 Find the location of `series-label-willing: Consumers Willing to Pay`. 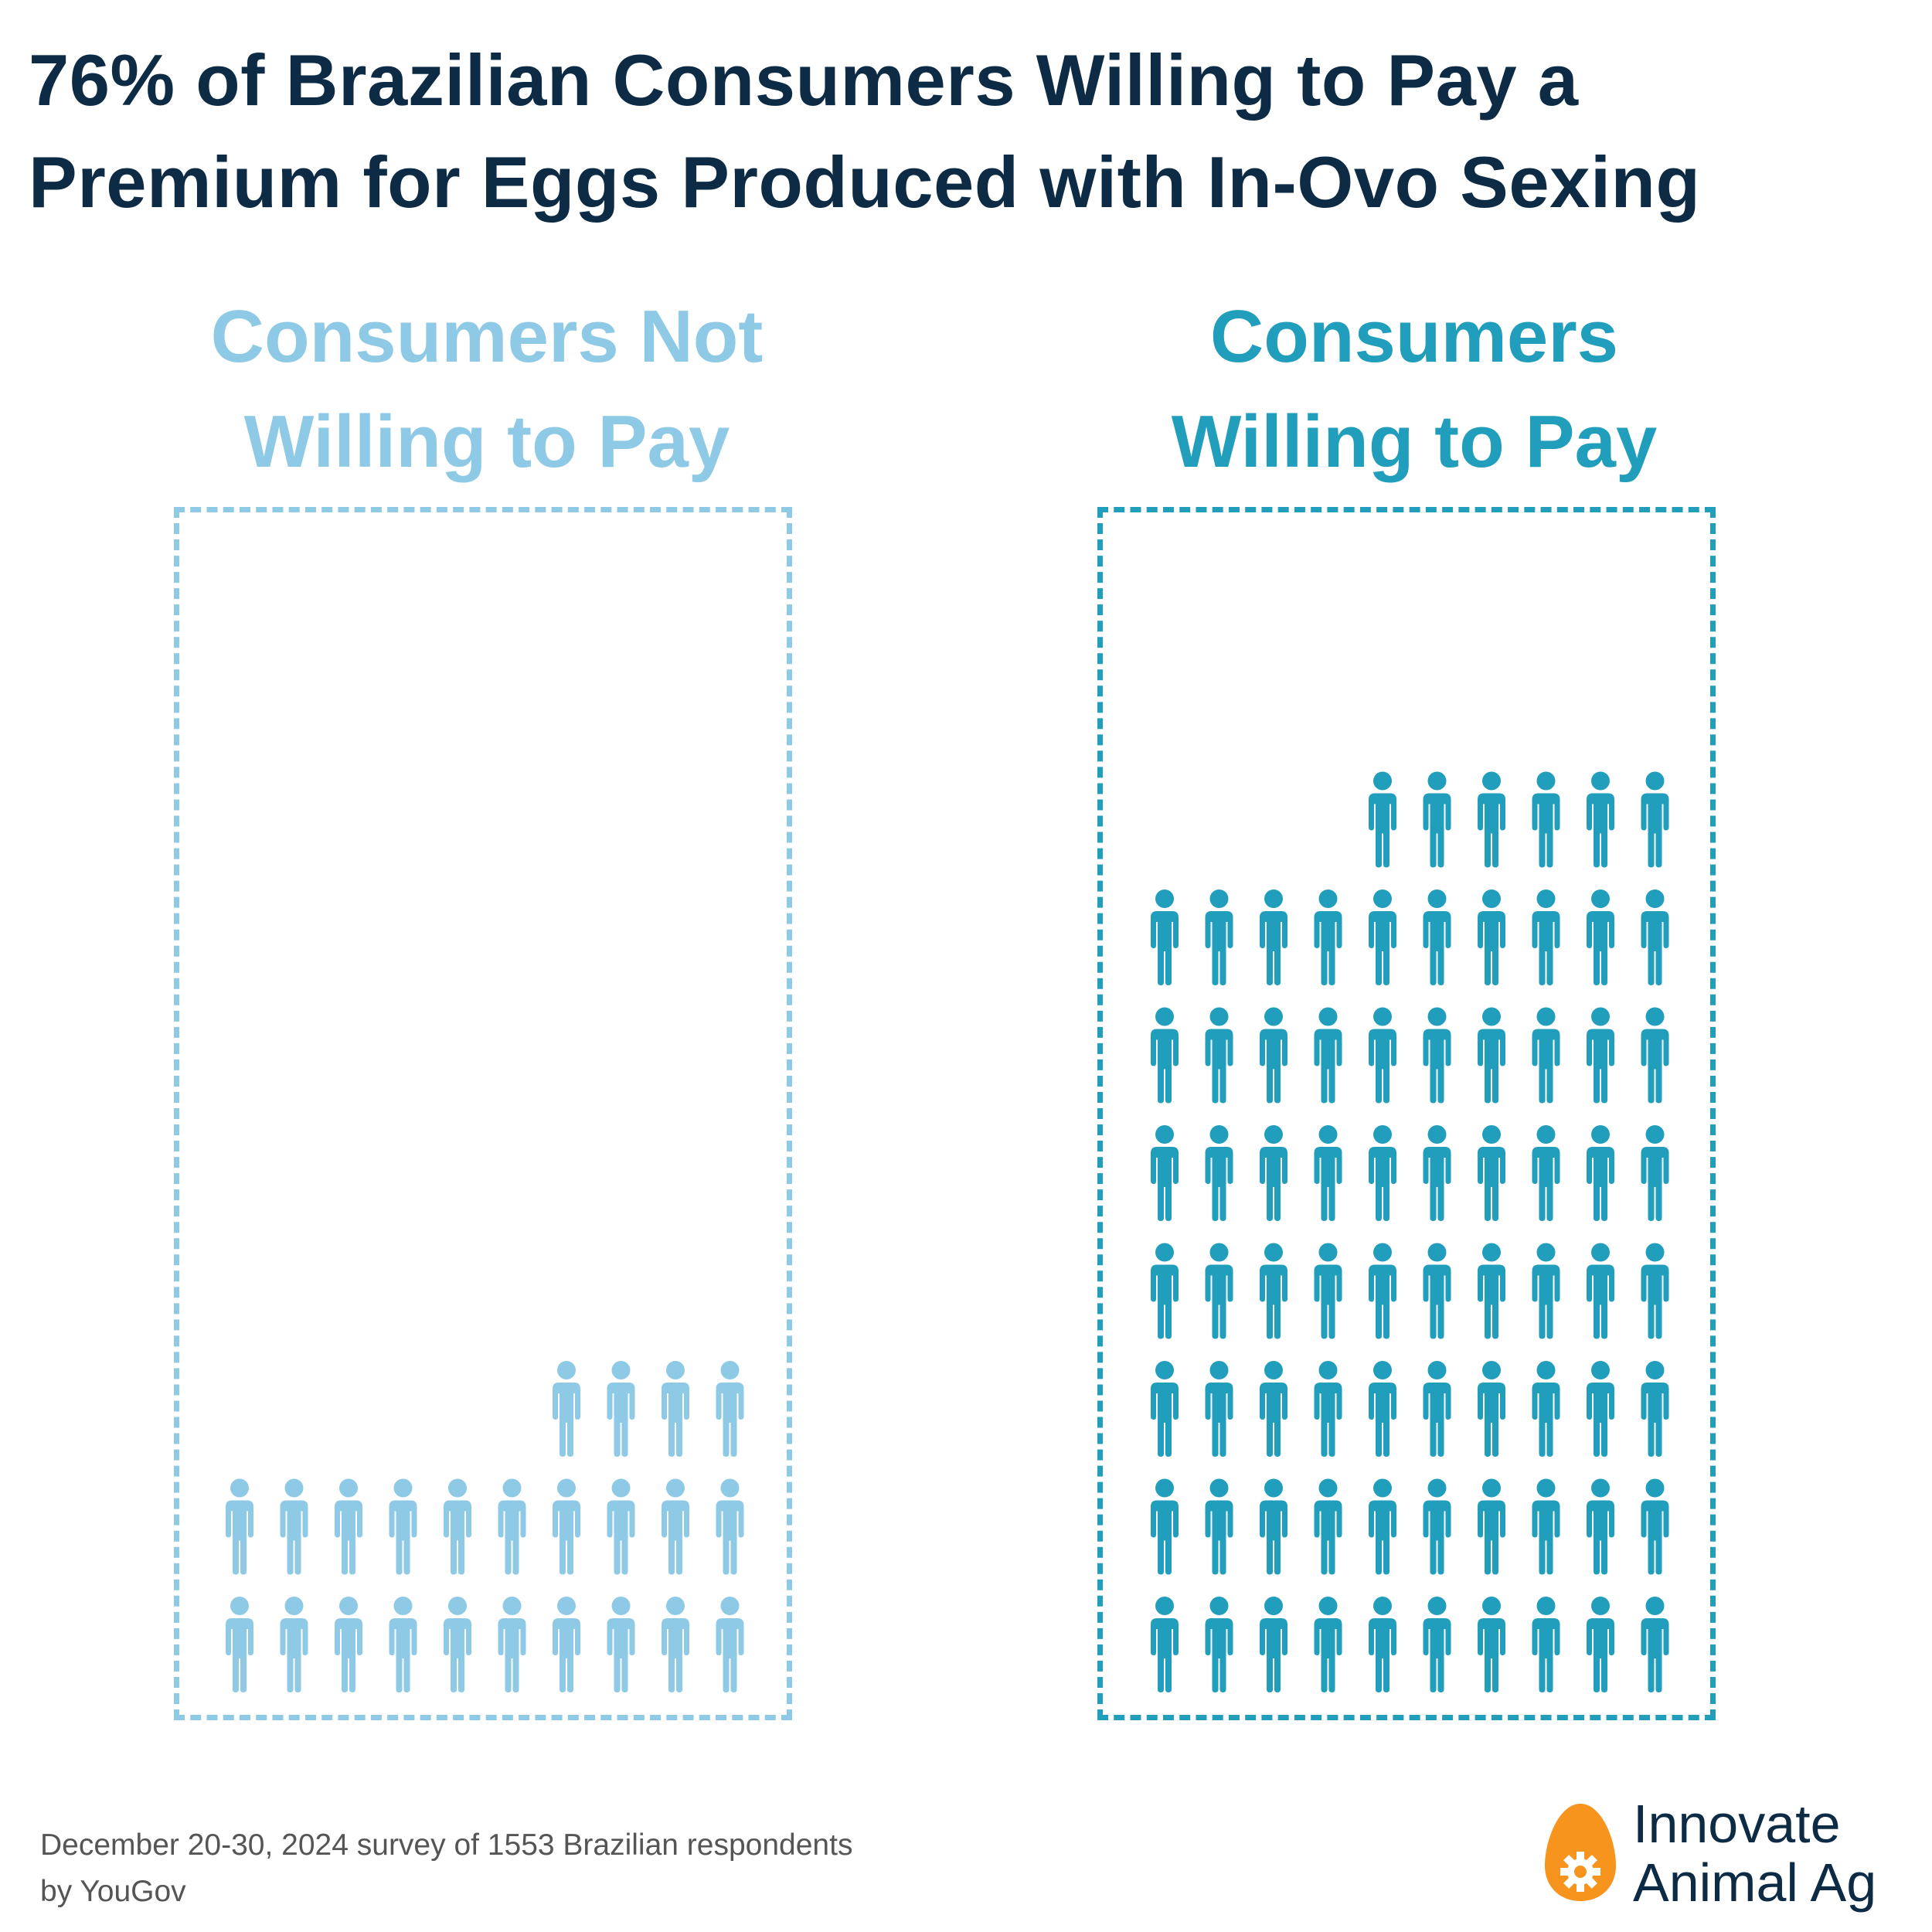

series-label-willing: Consumers Willing to Pay is located at coordinates (1414, 389).